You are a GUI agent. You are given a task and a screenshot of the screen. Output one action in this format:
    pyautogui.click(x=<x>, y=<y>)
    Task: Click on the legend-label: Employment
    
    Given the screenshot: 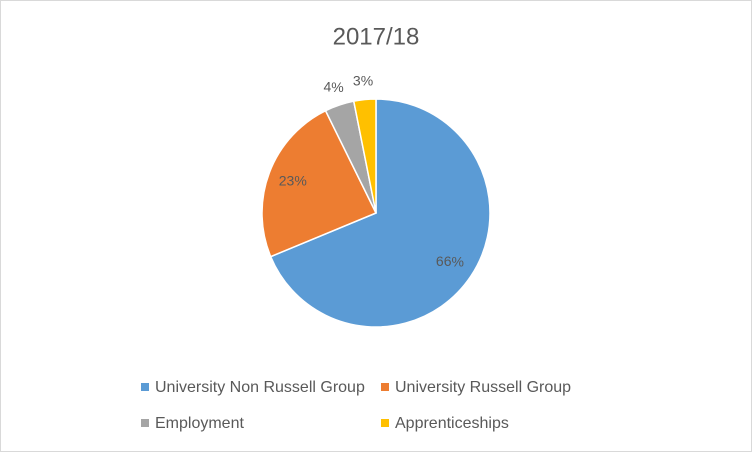 What is the action you would take?
    pyautogui.click(x=199, y=423)
    